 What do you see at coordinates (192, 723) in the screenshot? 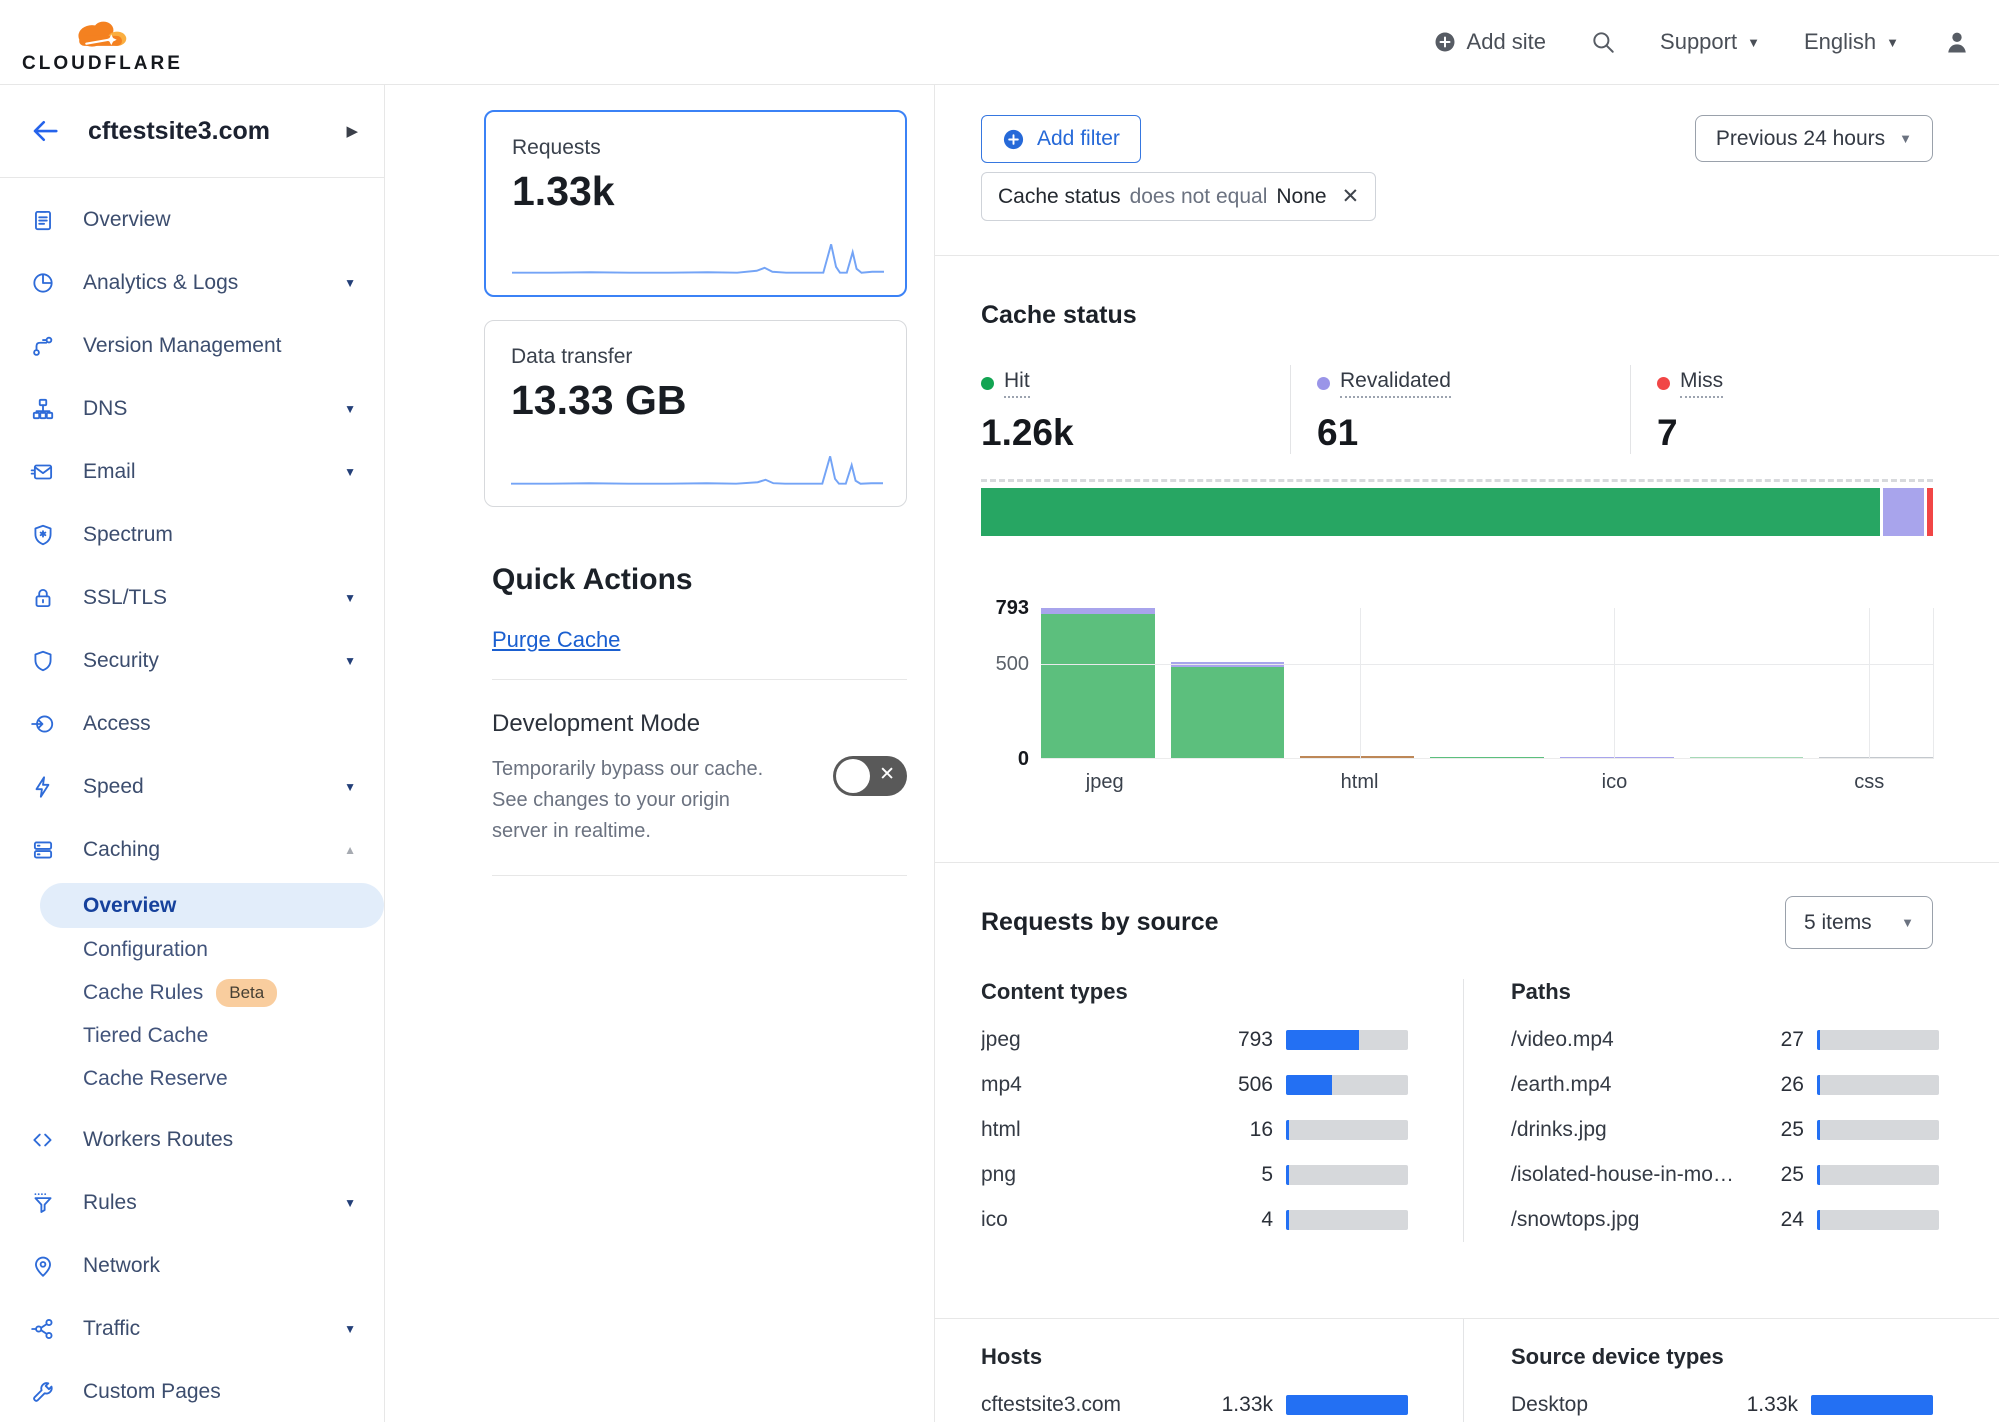
I see `sidebar-item-access: Access` at bounding box center [192, 723].